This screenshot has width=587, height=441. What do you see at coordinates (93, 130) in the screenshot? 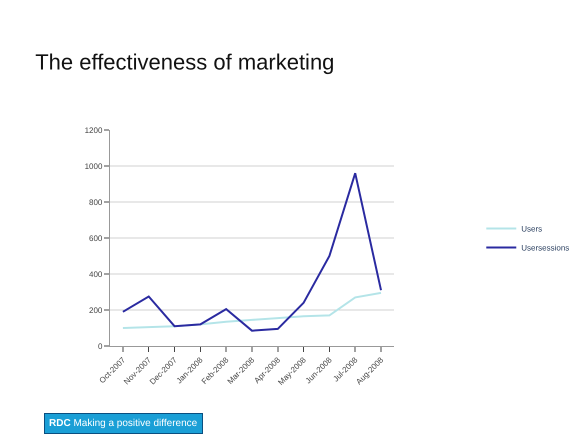
I see `y-tick-label: 1200` at bounding box center [93, 130].